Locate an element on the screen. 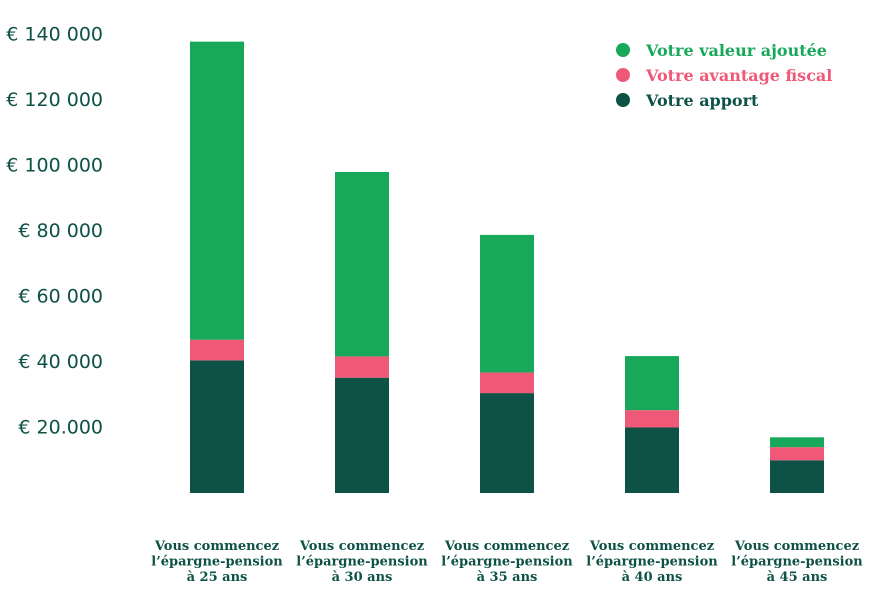  category-label: Vous commencez l’épargne-pension à 40 ans is located at coordinates (652, 562).